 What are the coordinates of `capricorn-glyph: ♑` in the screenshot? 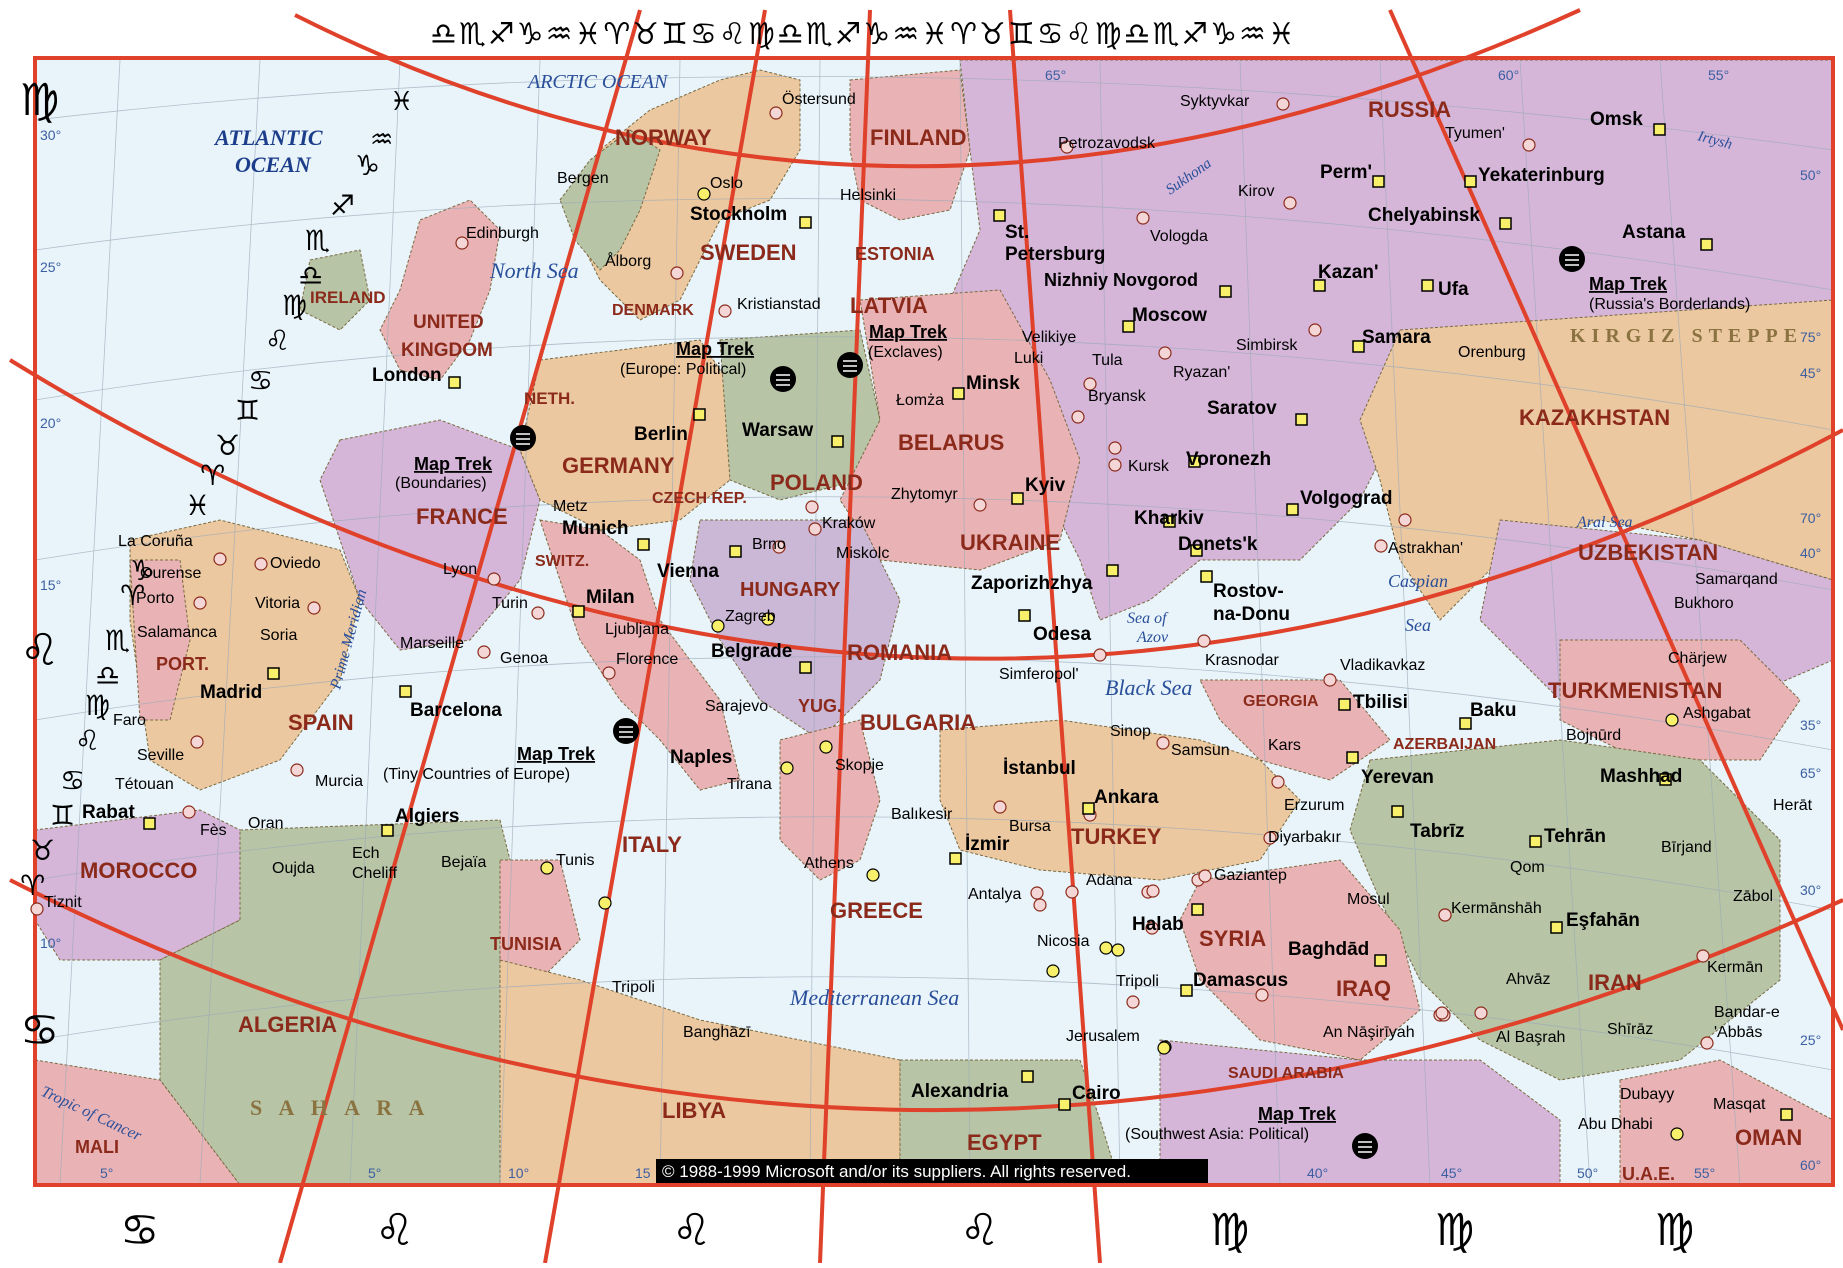 It's located at (142, 570).